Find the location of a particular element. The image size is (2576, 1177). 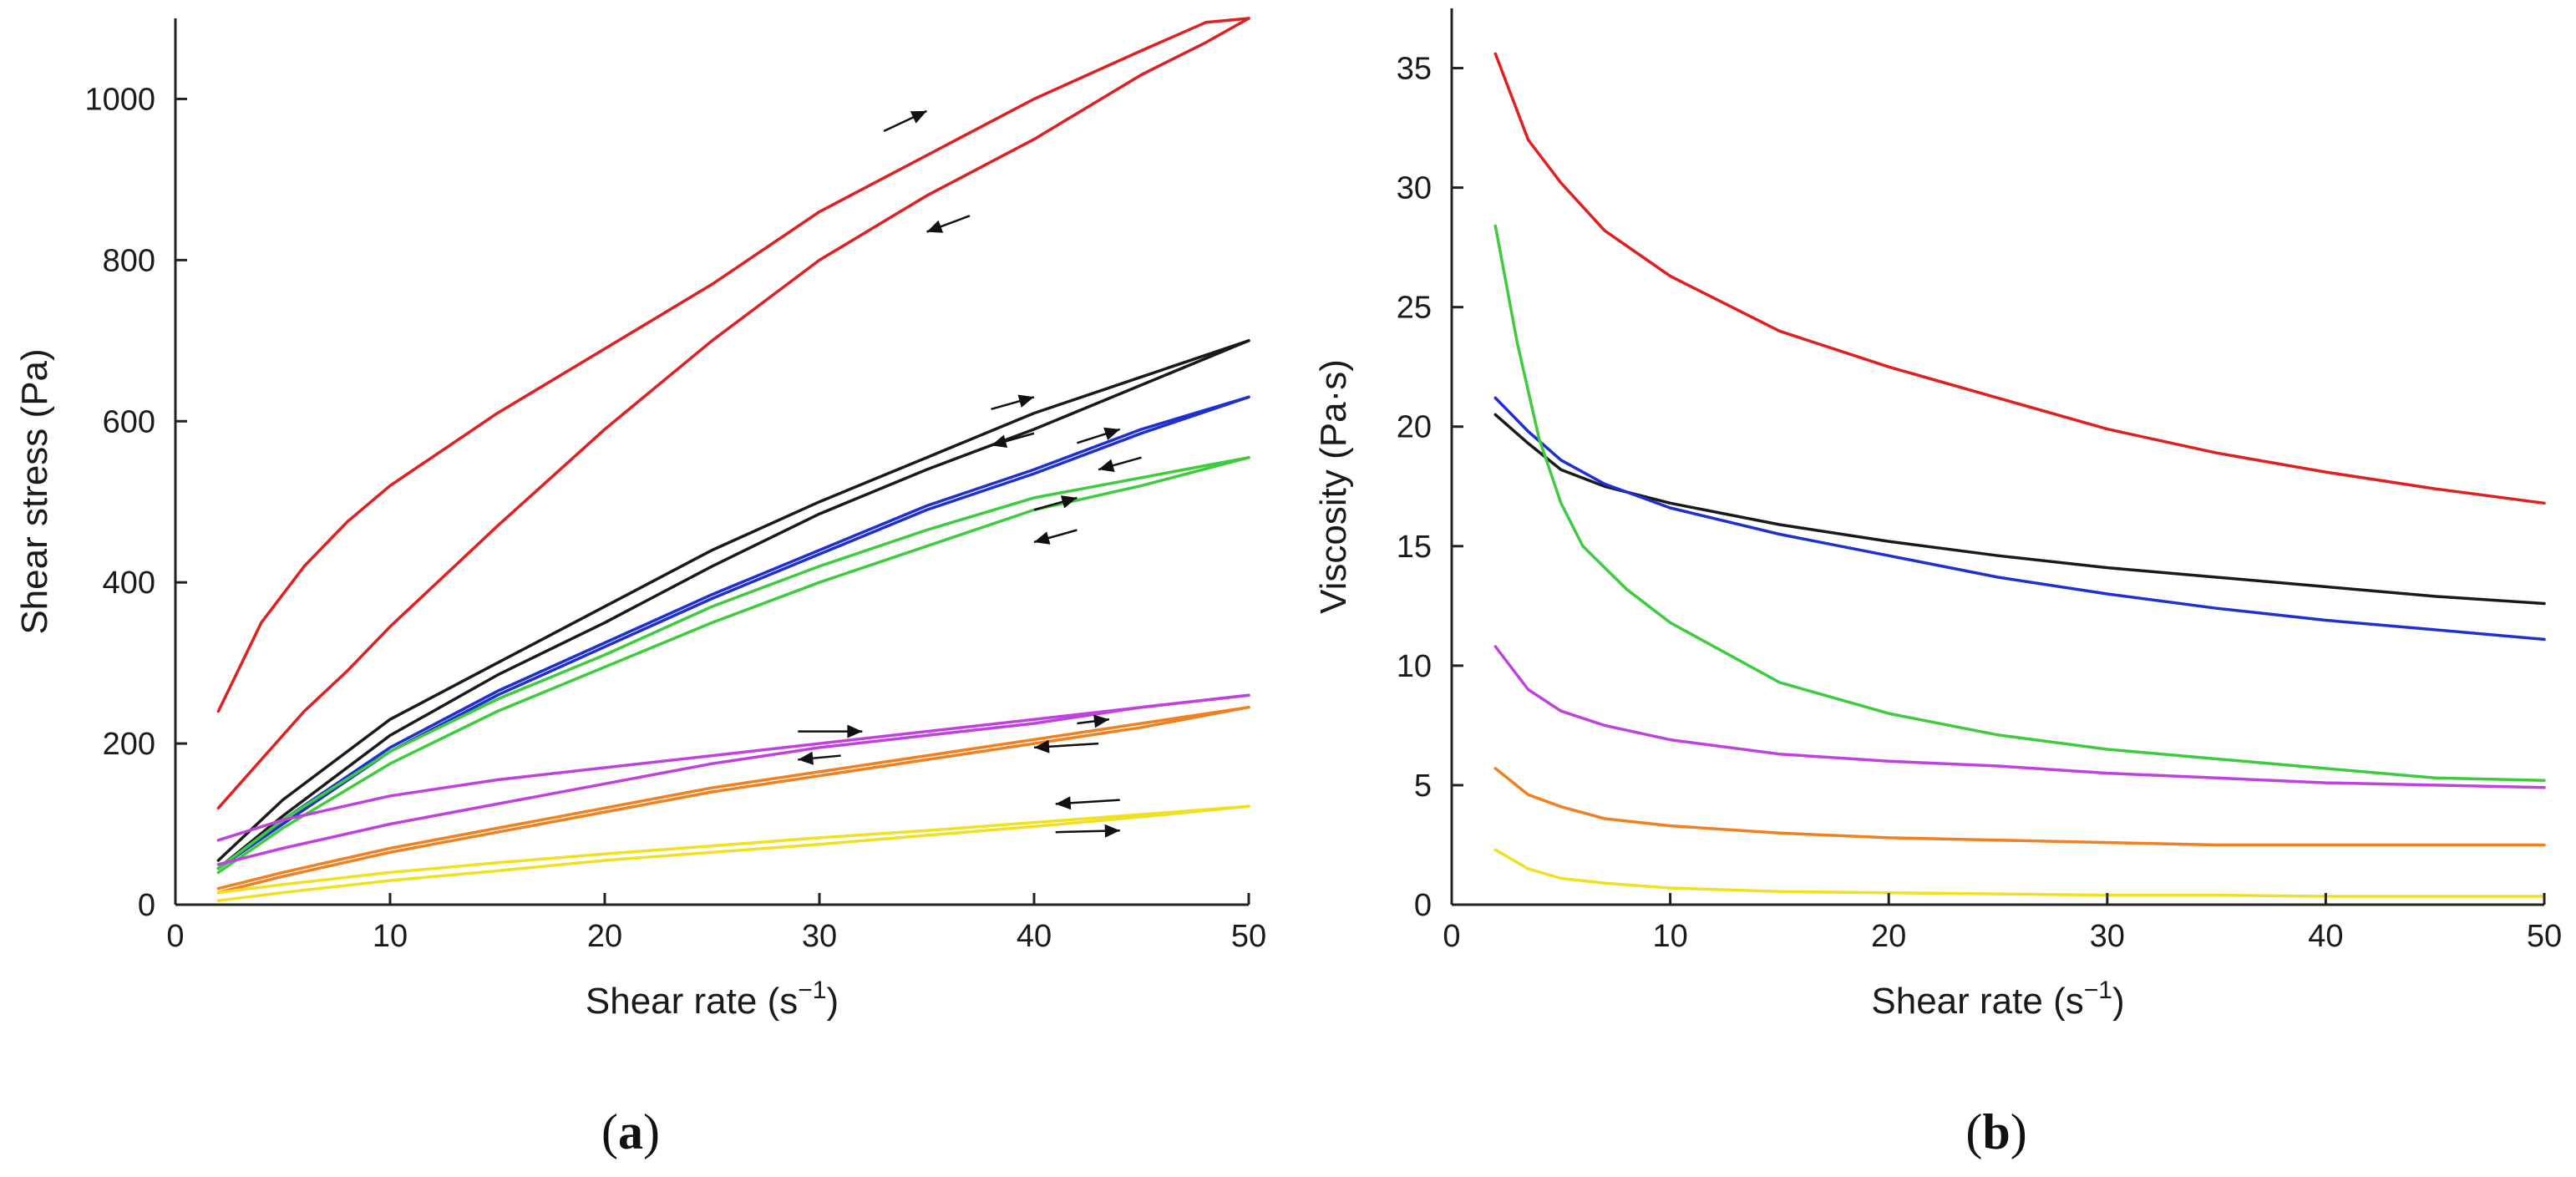

y-tick-label: 1000 is located at coordinates (119, 99).